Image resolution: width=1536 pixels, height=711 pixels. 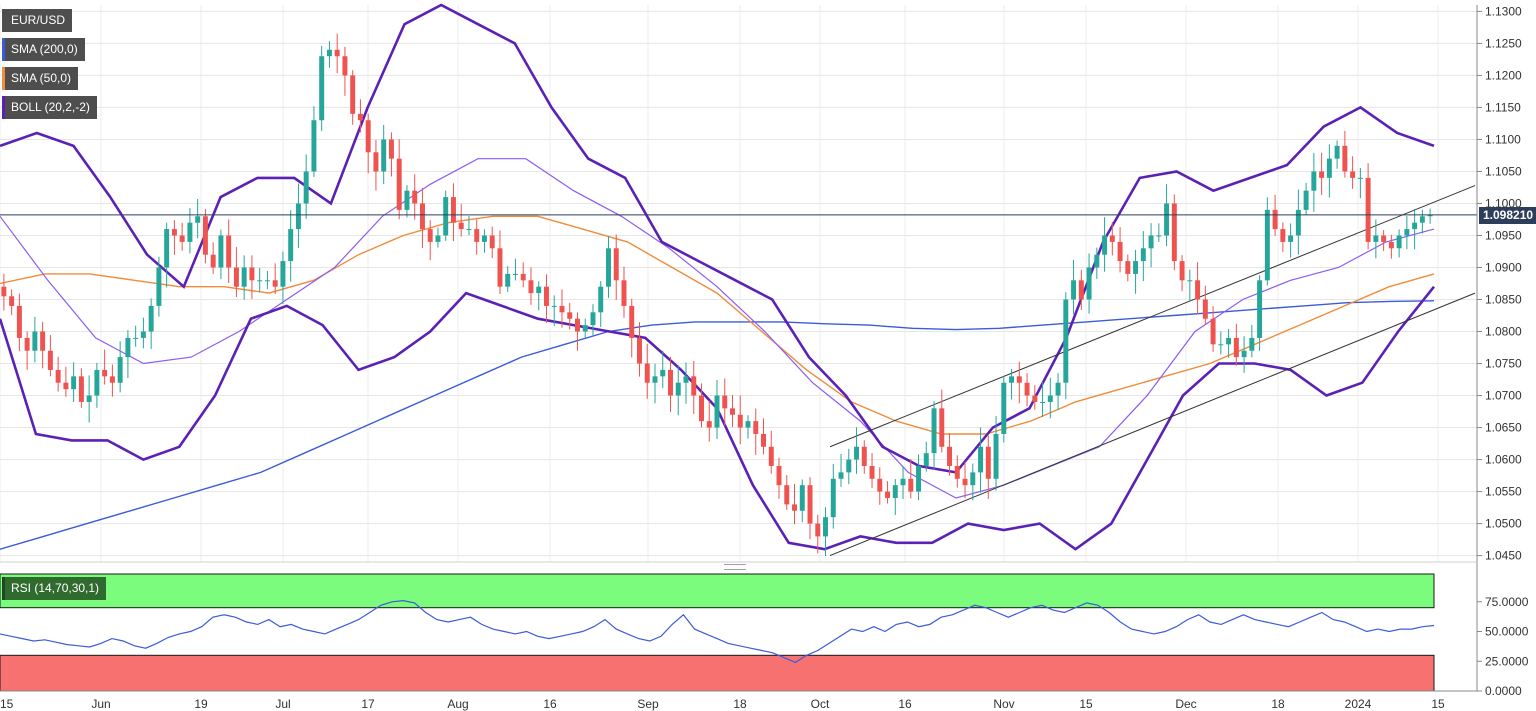 I want to click on x-tick-label: 18, so click(x=1278, y=704).